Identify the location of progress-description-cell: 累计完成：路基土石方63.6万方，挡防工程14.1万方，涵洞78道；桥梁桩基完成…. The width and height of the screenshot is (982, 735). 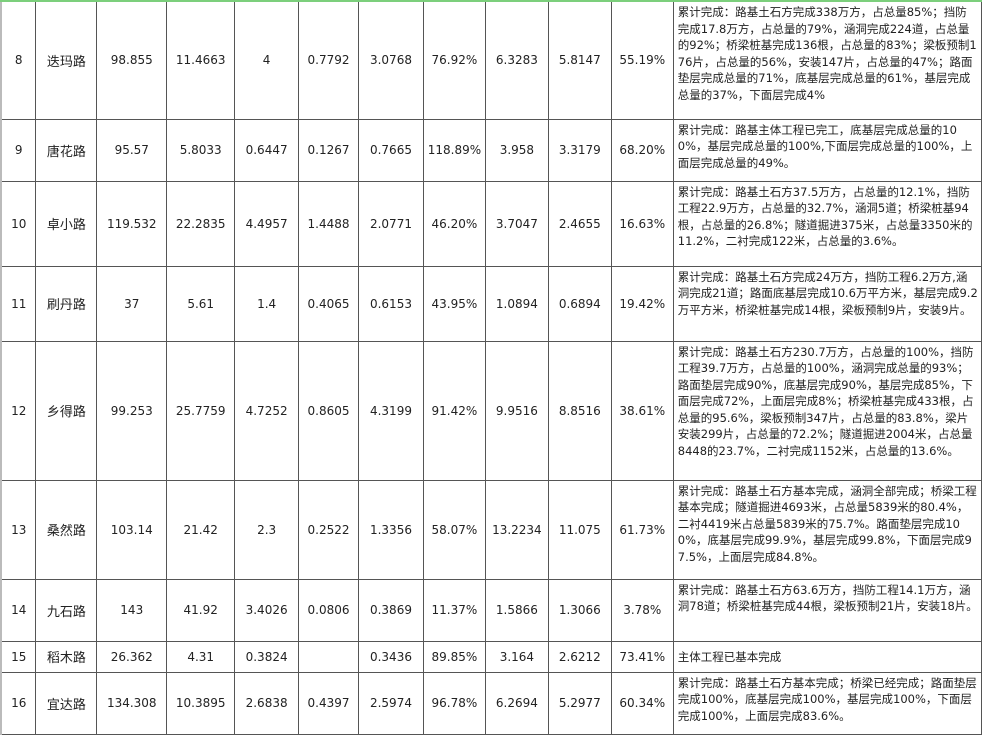
(827, 610).